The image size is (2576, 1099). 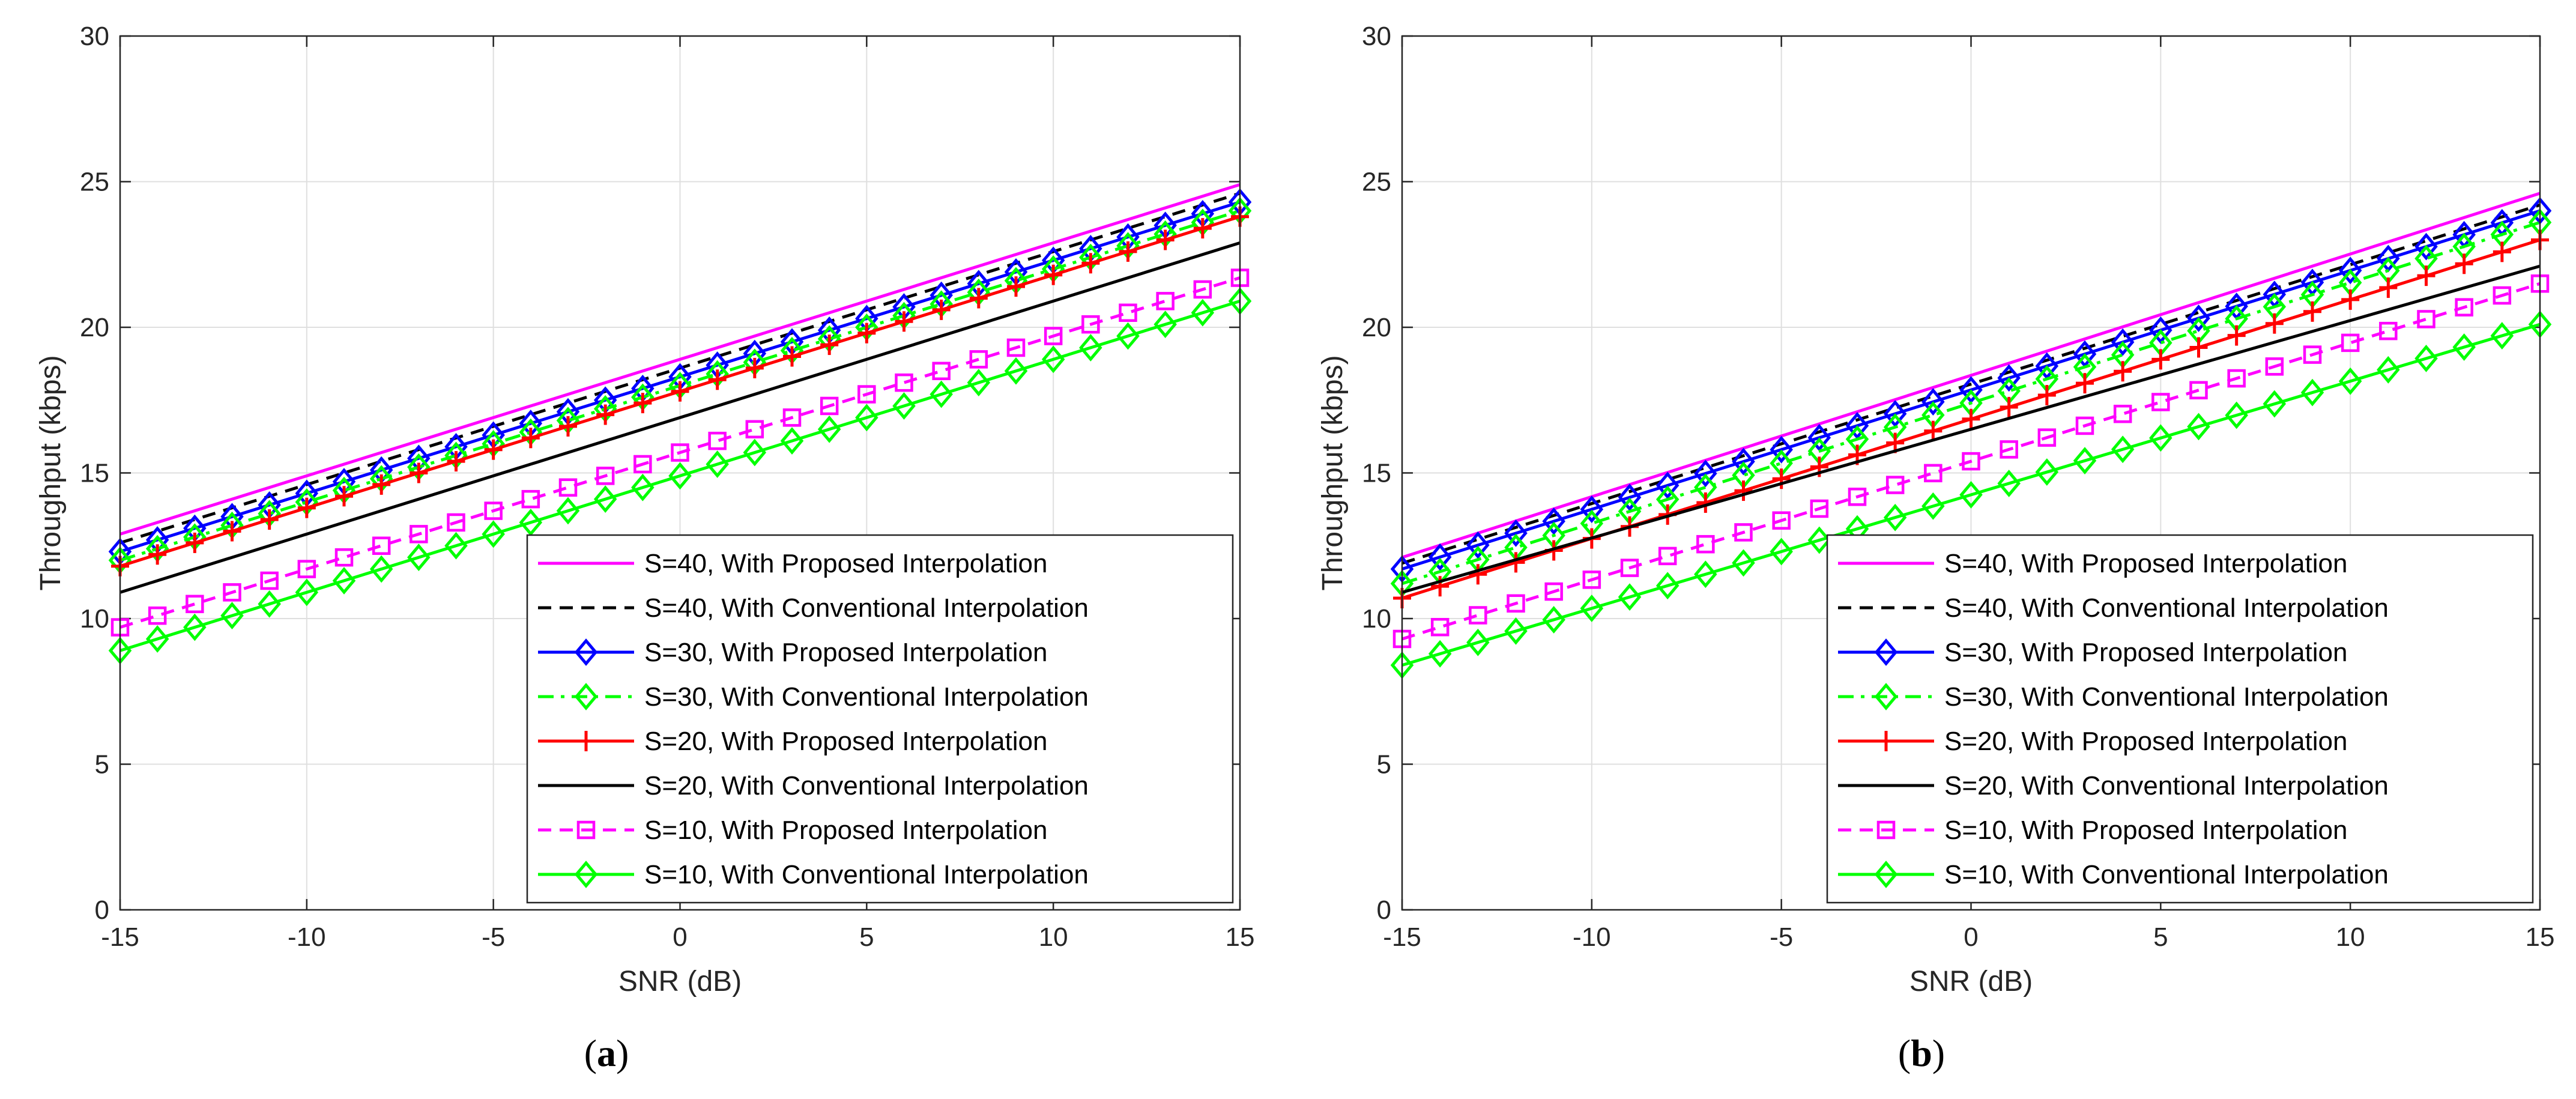 What do you see at coordinates (2145, 831) in the screenshot?
I see `legend-label: S=10, With Proposed Interpolation` at bounding box center [2145, 831].